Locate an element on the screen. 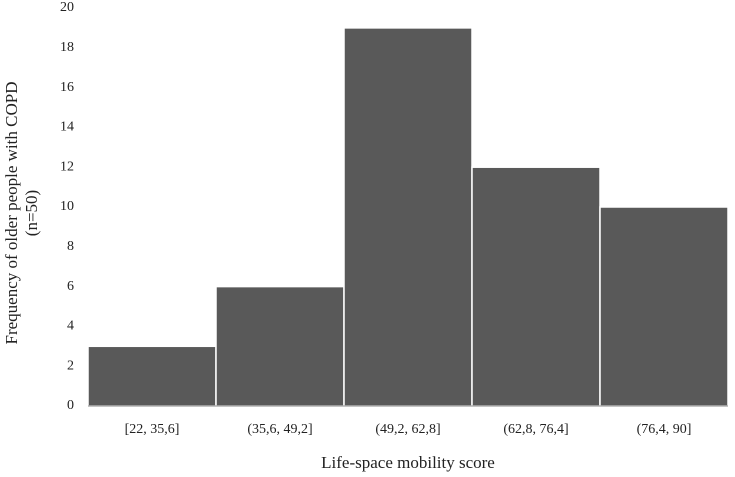 The image size is (735, 477). x-tick-label: (35,6, 49,2] is located at coordinates (279, 429).